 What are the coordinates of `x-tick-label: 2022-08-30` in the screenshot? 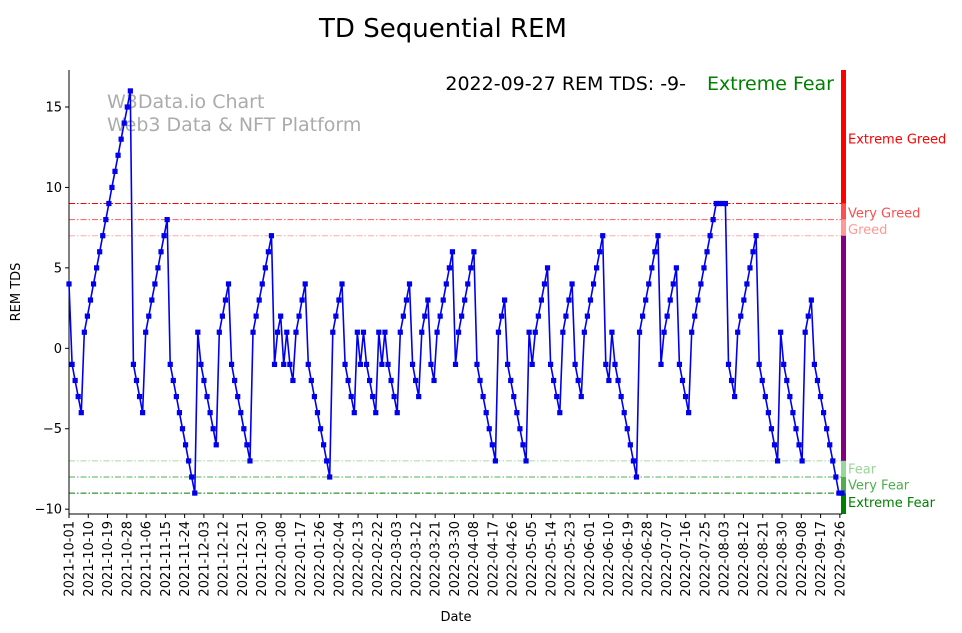 It's located at (783, 559).